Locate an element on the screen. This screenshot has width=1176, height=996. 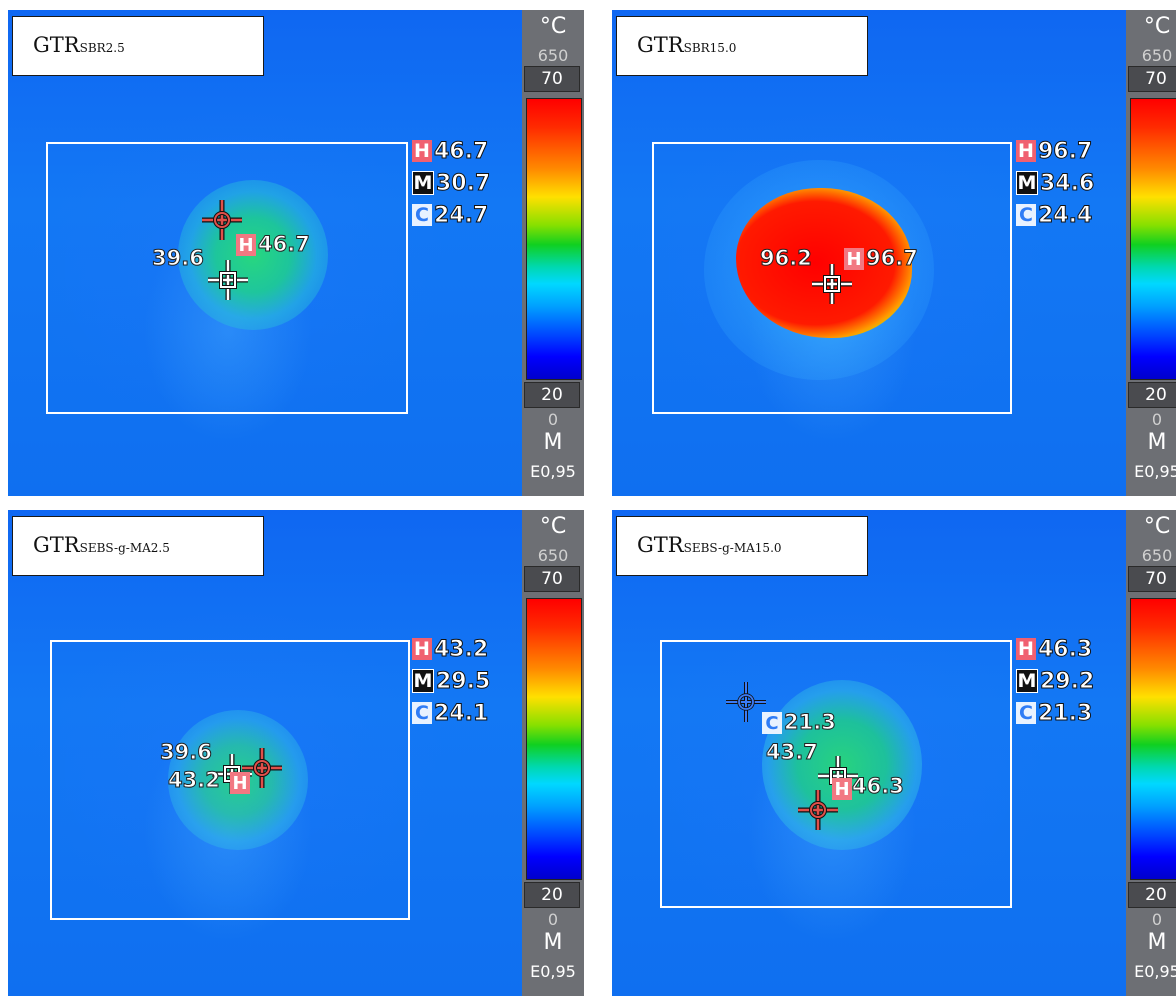
cold-value: 21.3 is located at coordinates (1065, 713).